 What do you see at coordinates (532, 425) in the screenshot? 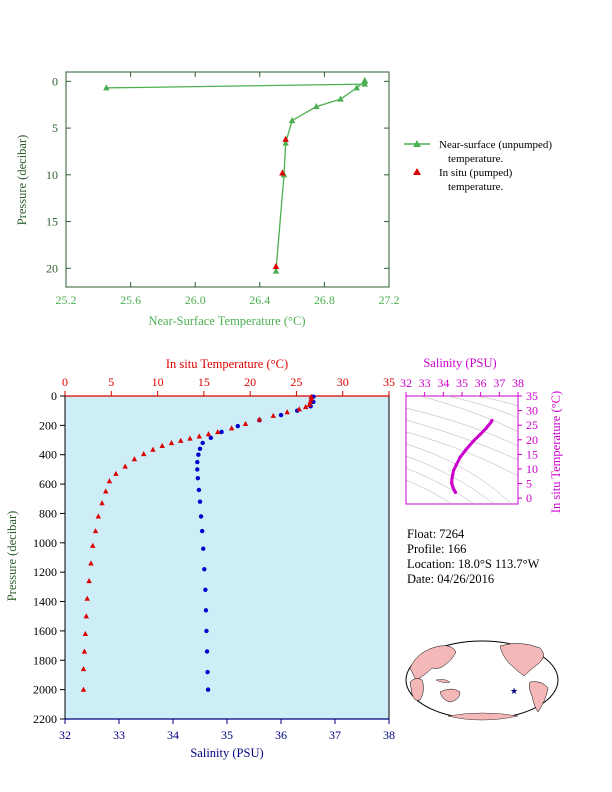
I see `ts-y-tick-label: 25` at bounding box center [532, 425].